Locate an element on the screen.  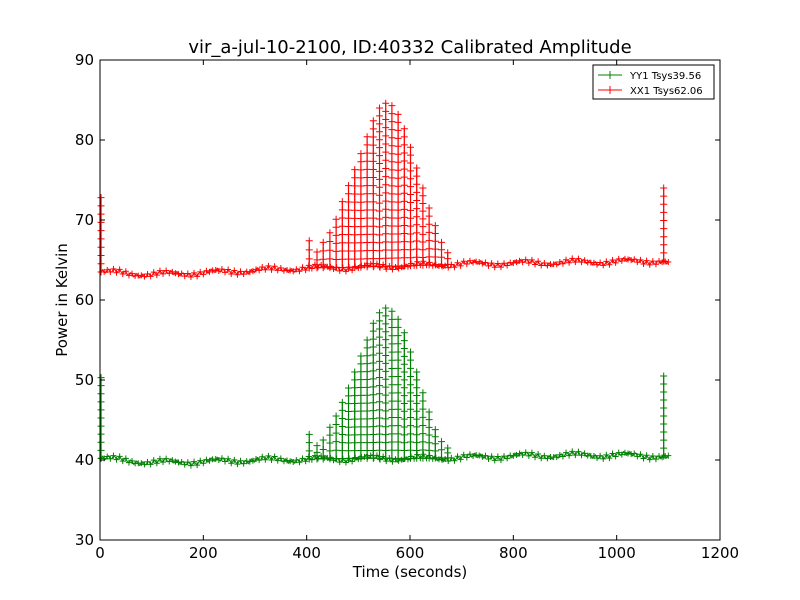
series-line is located at coordinates (384, 458).